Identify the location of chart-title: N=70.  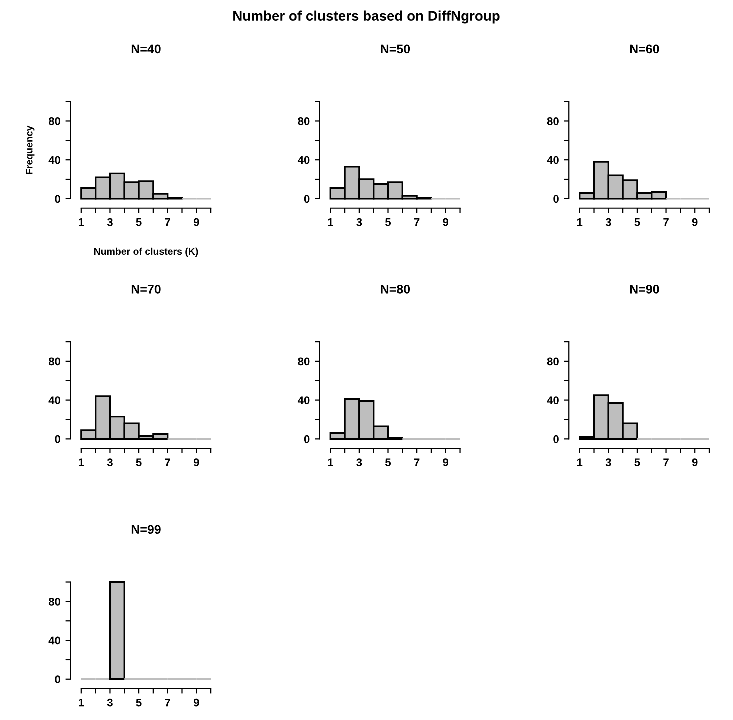
(146, 289).